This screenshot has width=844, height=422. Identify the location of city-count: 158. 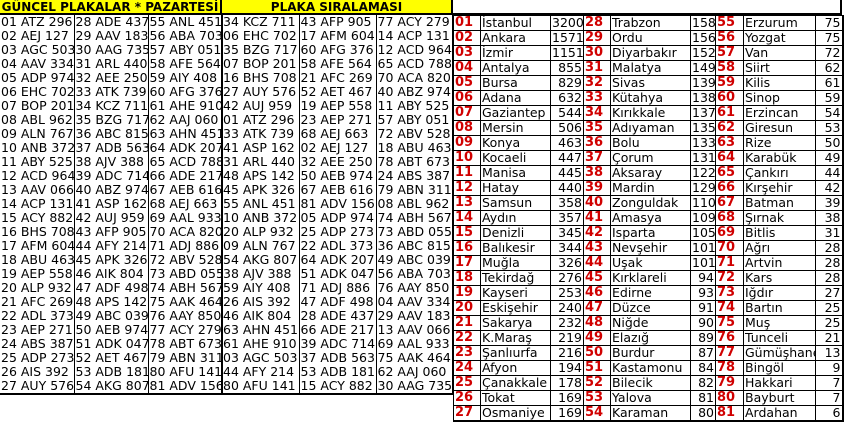
(703, 23).